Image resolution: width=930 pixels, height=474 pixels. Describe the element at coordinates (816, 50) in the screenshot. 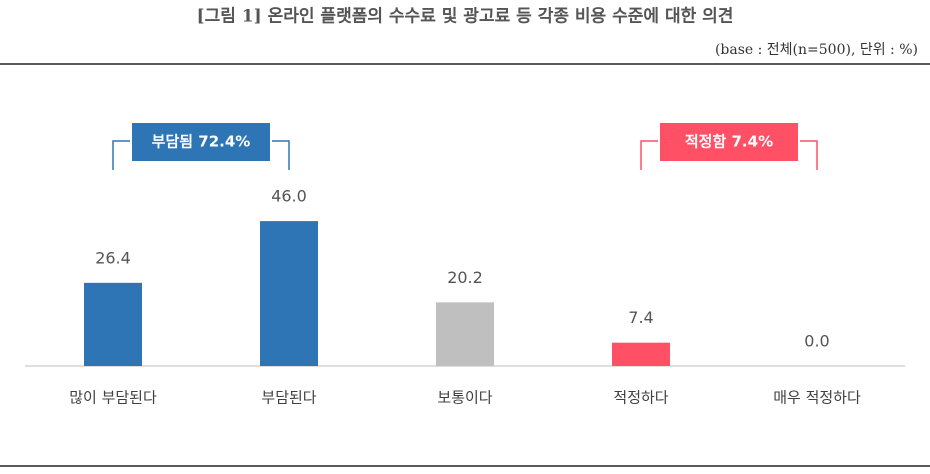

I see `chart-subtitle: (base : 전체(n=500), 단위 : %)` at that location.